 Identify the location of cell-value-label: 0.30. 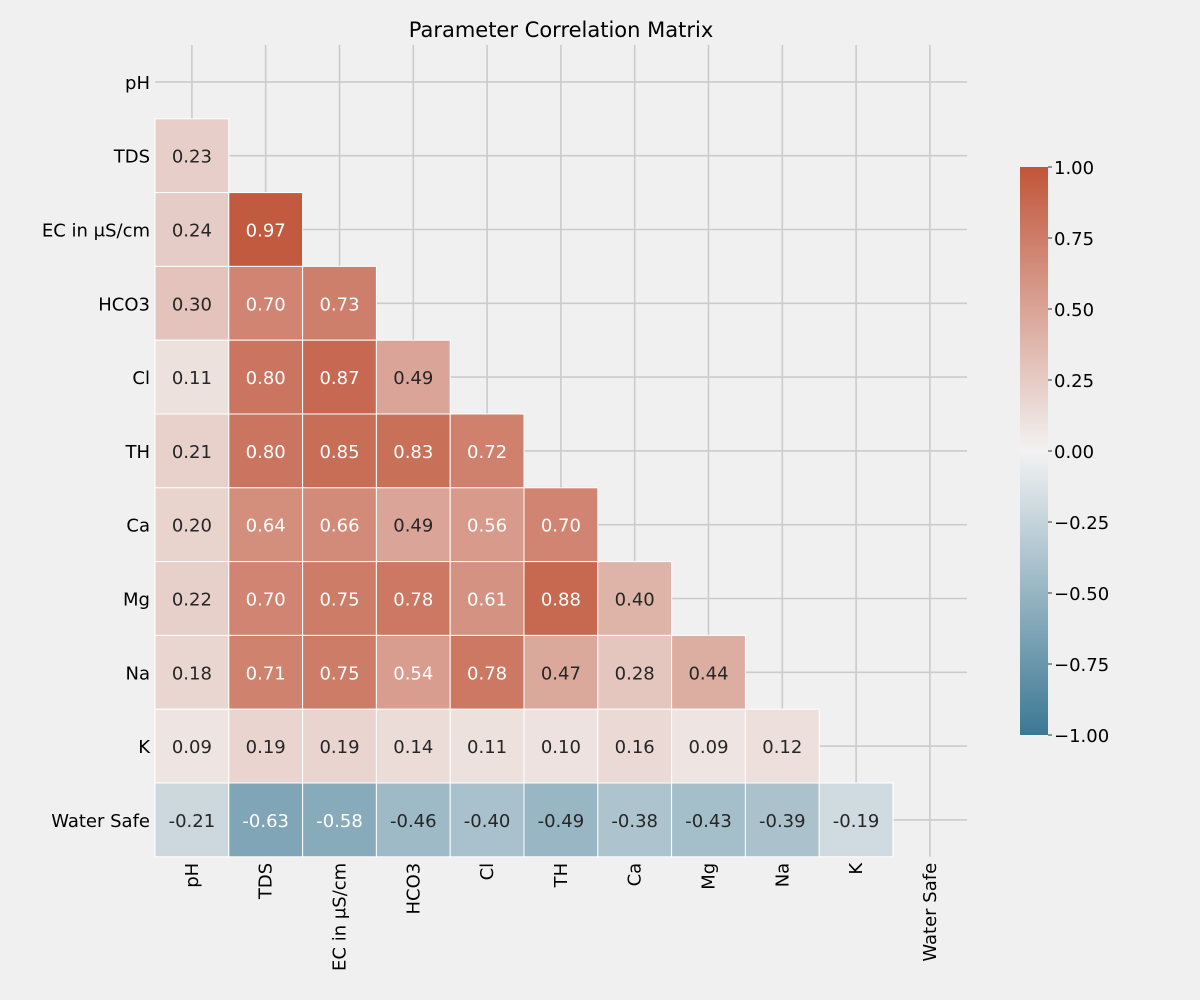
(192, 304).